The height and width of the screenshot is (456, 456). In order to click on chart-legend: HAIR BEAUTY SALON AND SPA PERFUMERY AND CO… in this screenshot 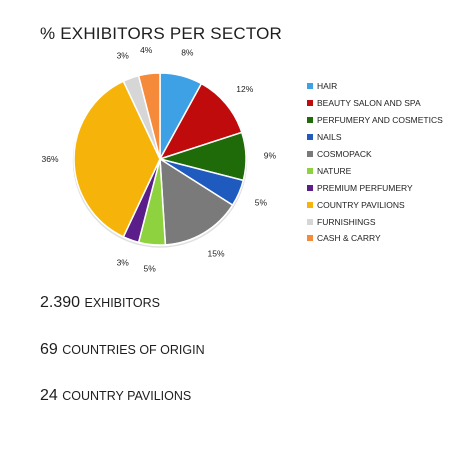, I will do `click(375, 162)`.